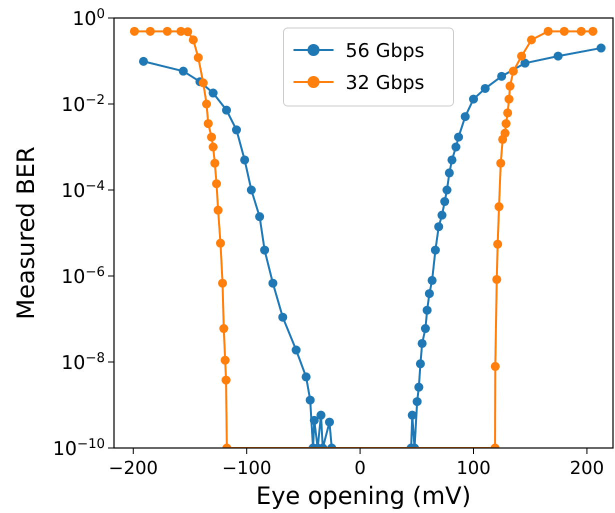 The width and height of the screenshot is (615, 513). I want to click on x-tick-label: −100, so click(247, 468).